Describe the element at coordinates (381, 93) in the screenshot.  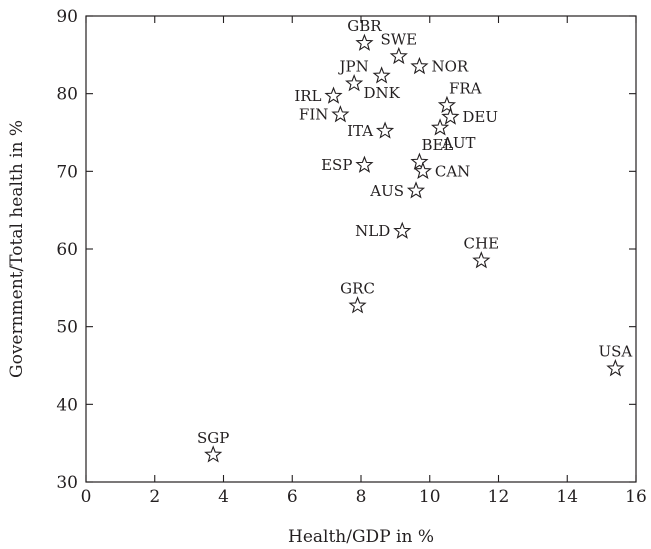
I see `point-label-dnk: DNK` at that location.